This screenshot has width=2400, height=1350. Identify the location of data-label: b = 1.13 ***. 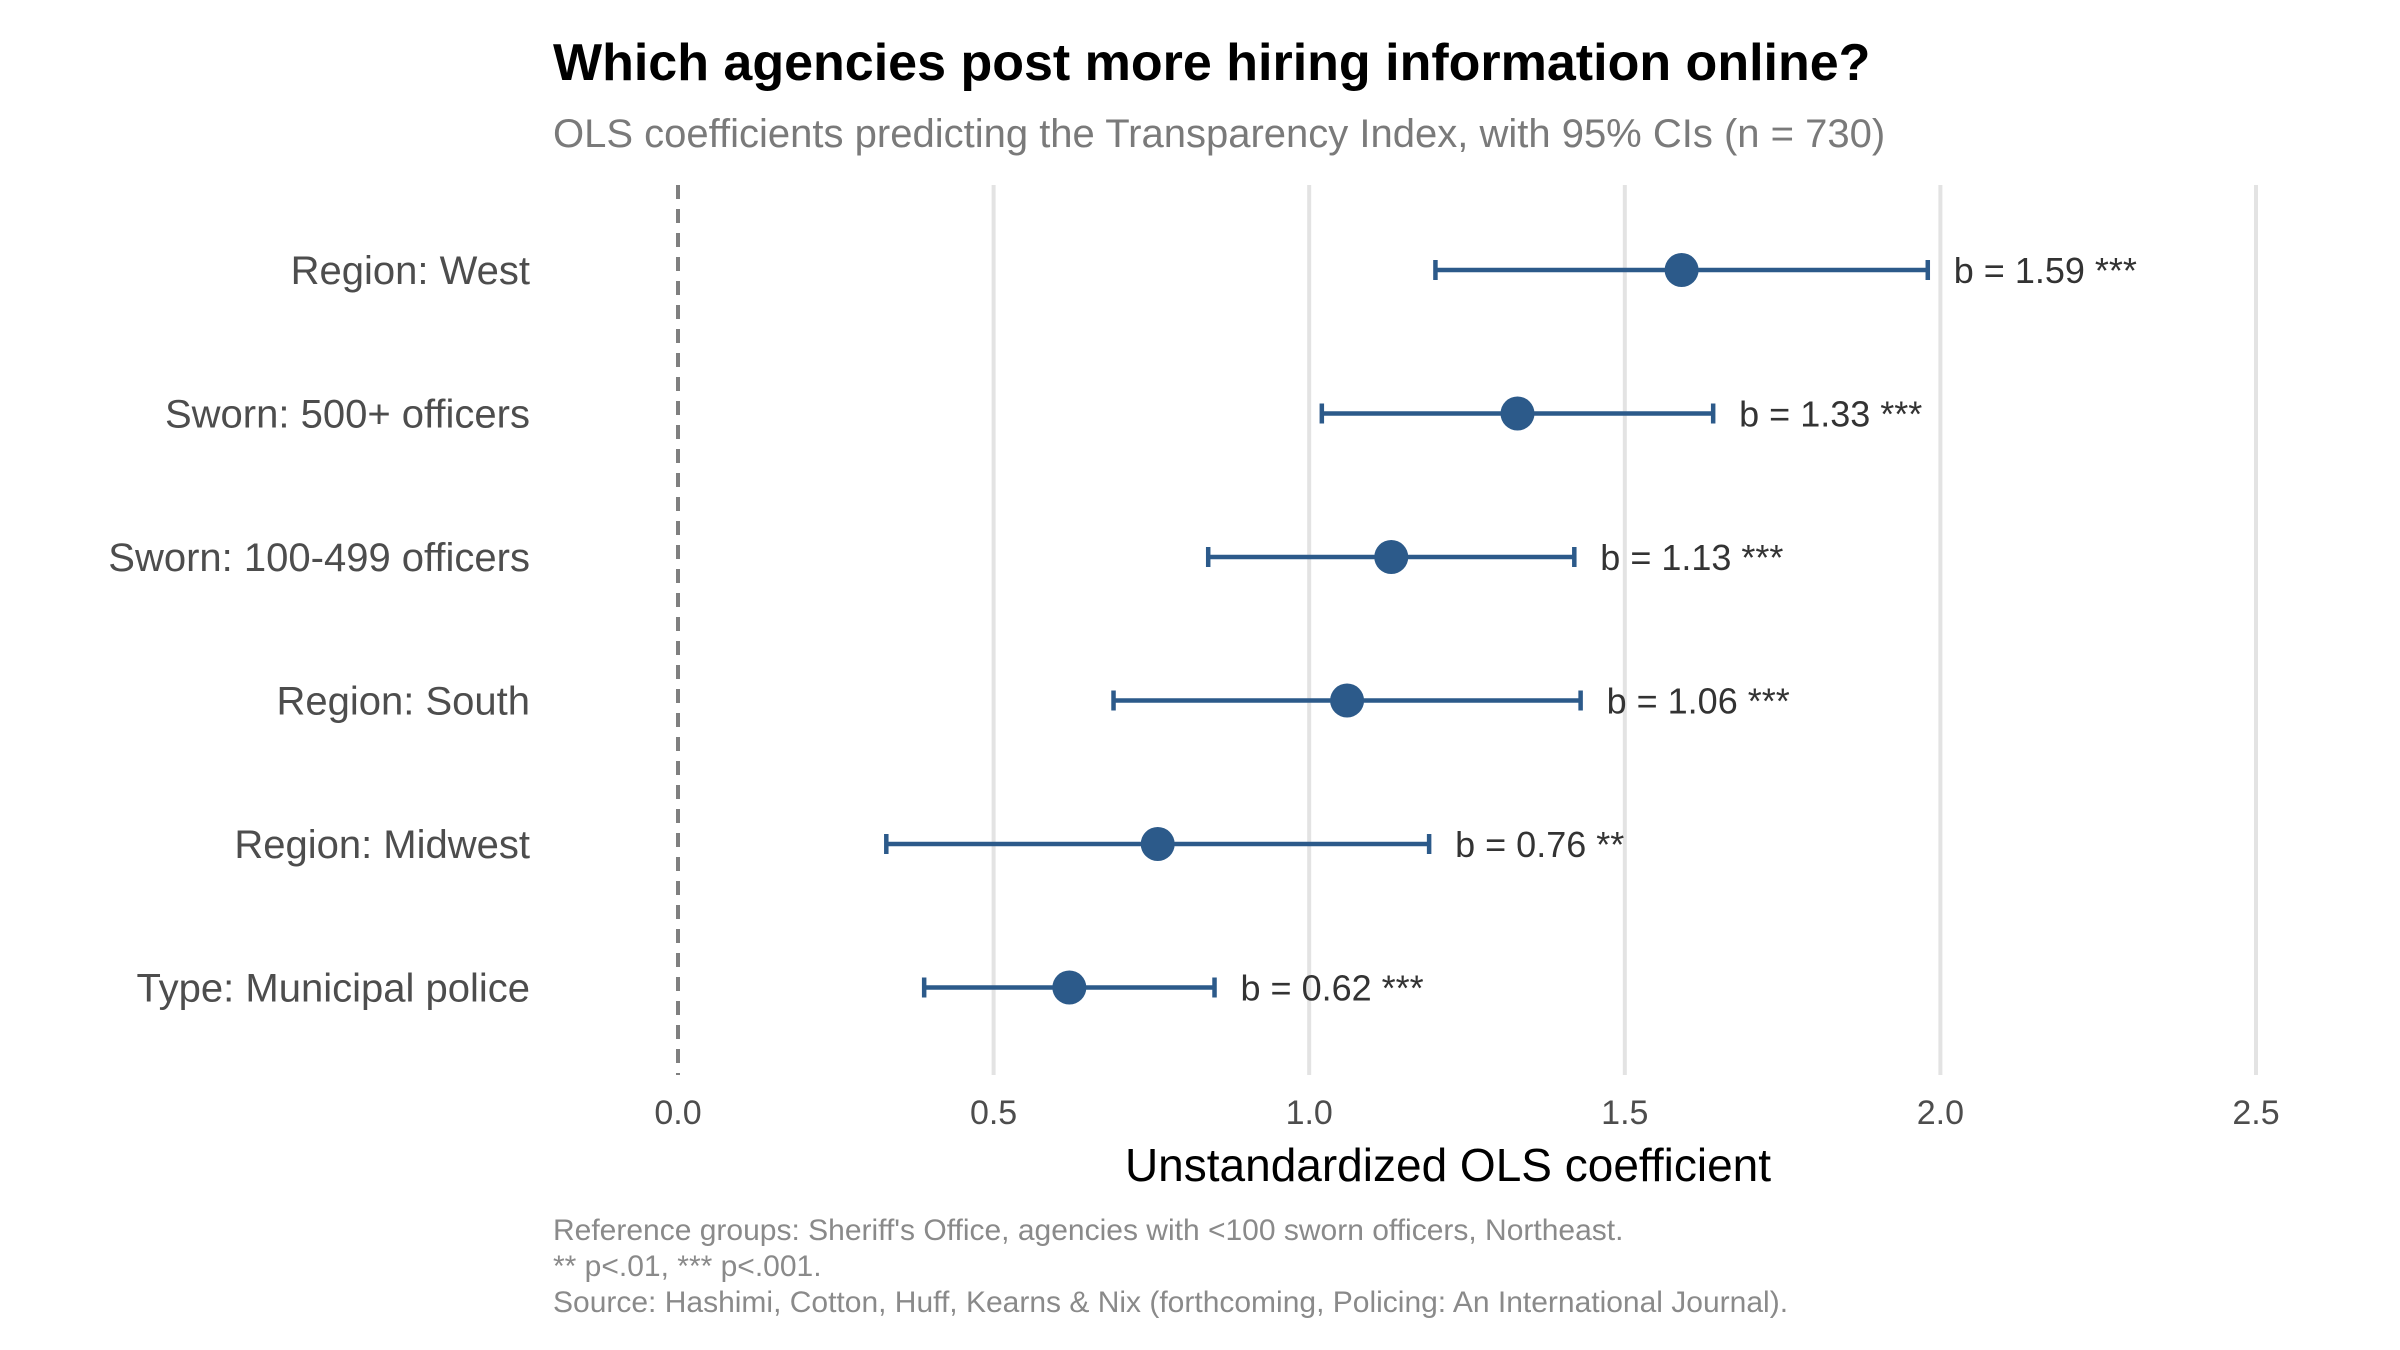
(1691, 557).